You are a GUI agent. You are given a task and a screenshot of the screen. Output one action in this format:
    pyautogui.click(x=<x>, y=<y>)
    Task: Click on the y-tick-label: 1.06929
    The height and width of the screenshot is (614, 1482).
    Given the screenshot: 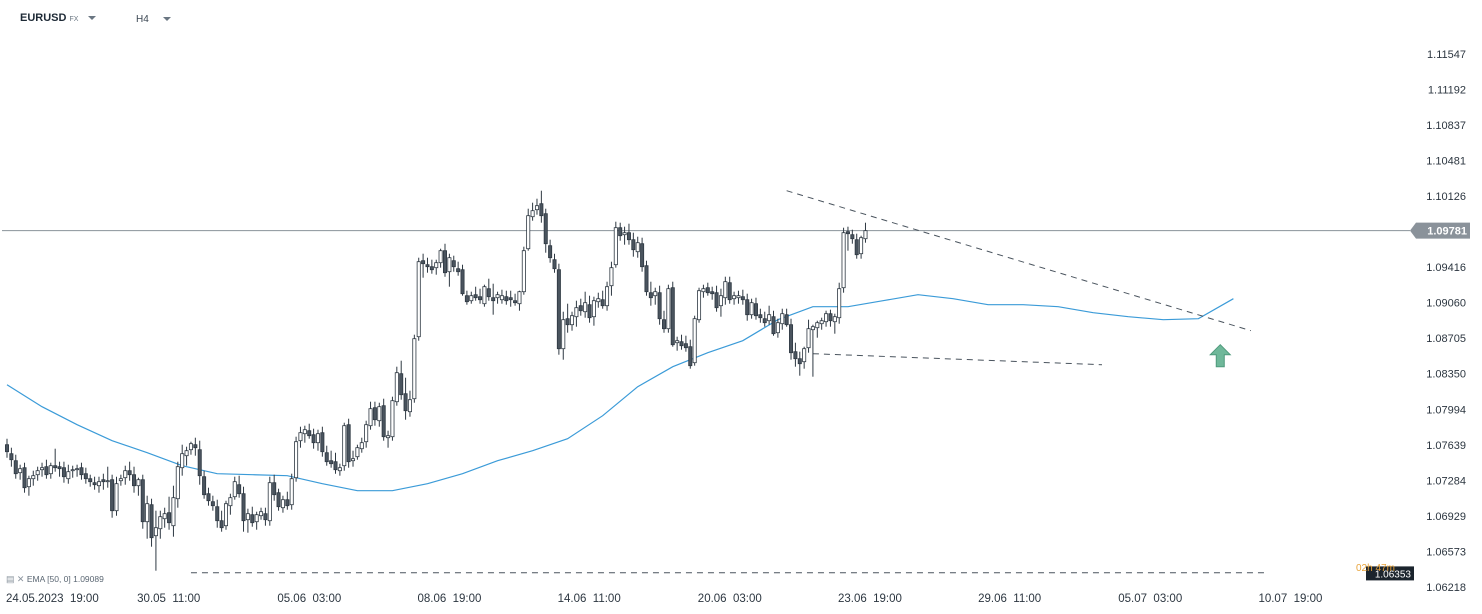 What is the action you would take?
    pyautogui.click(x=1446, y=517)
    